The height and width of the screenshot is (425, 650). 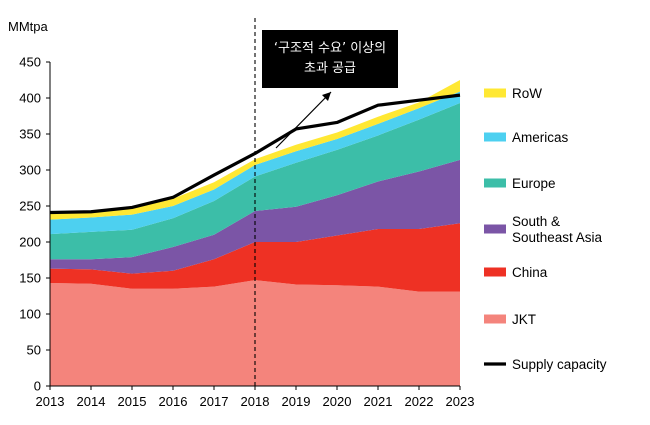 I want to click on x-tick-label: 2014, so click(x=91, y=401).